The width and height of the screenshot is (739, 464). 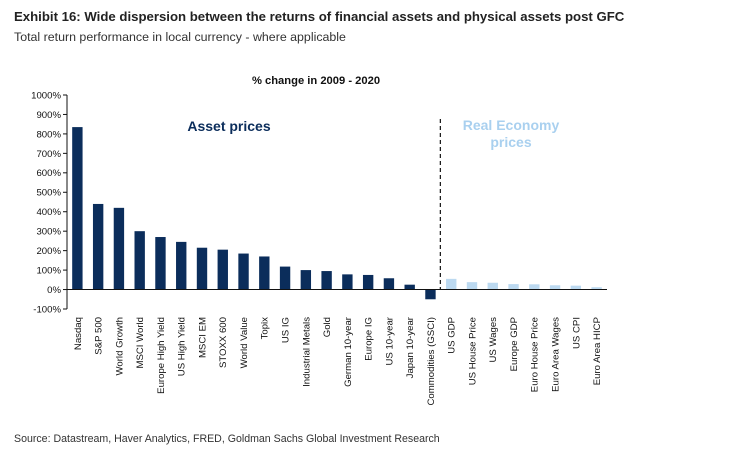 I want to click on x-tick-label: US IG, so click(x=285, y=330).